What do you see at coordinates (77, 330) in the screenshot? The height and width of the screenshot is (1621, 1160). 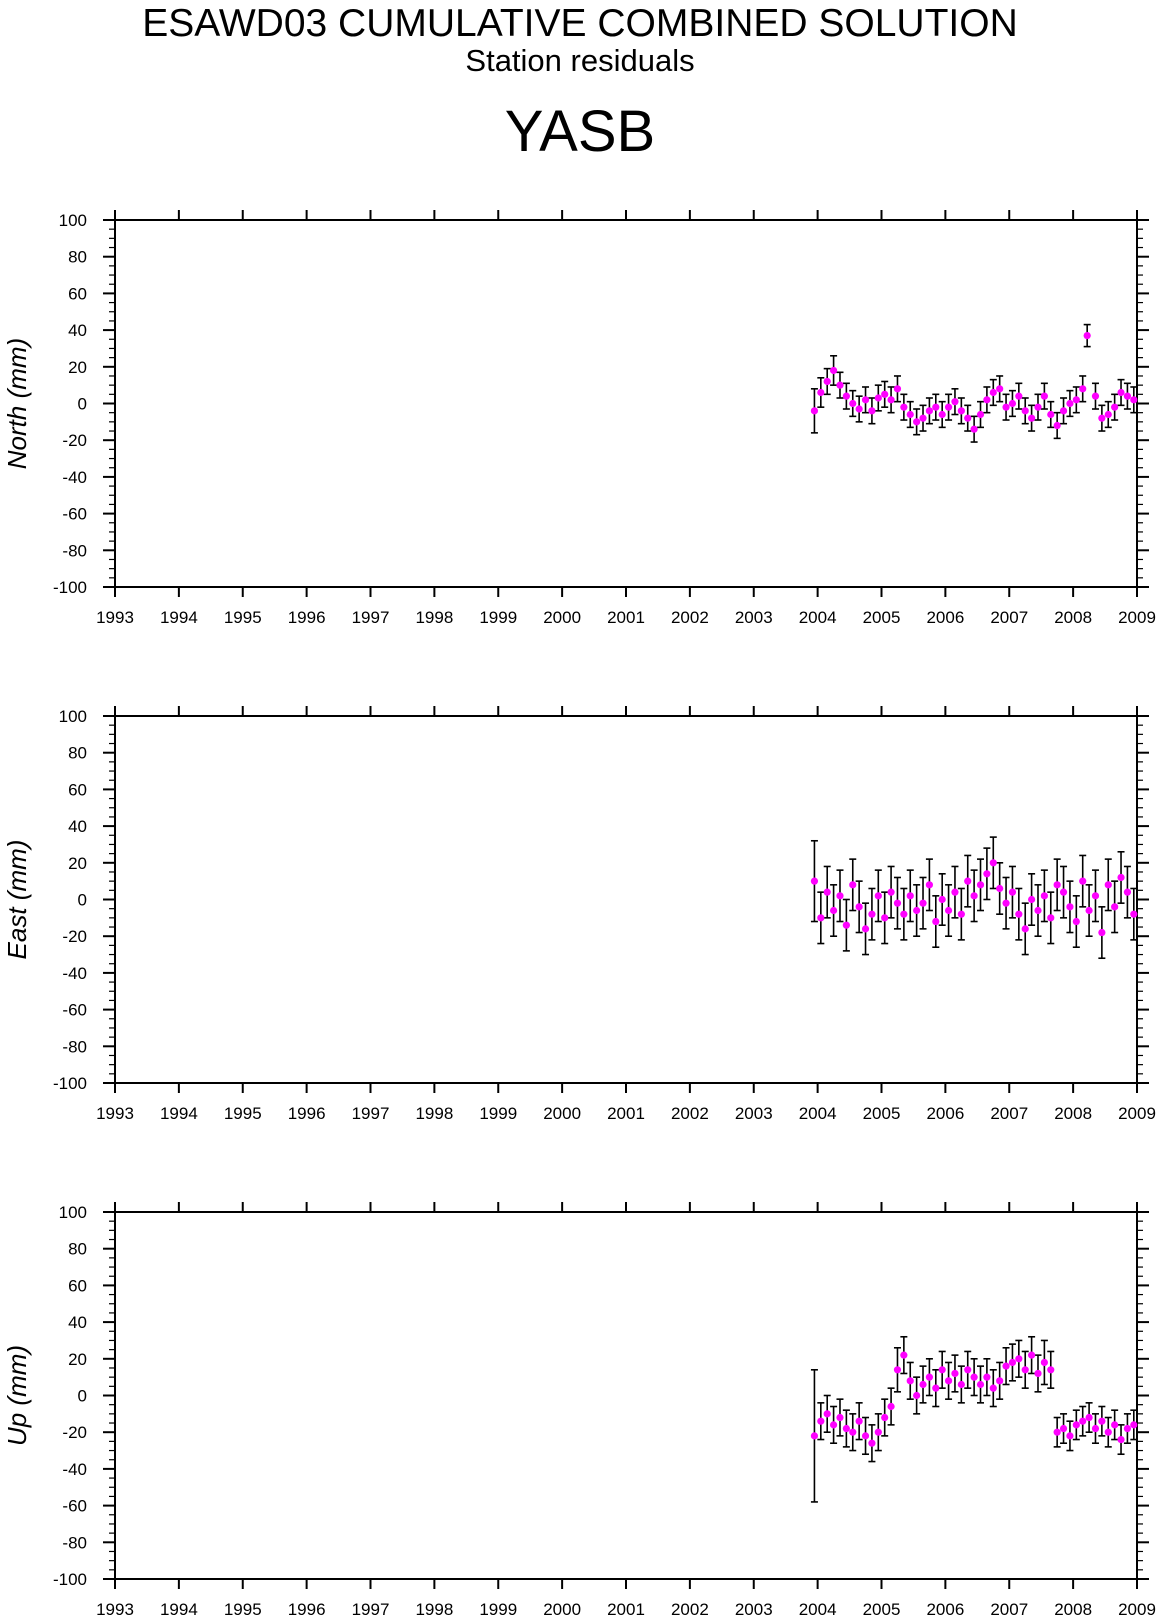 I see `y-tick-label: 40` at bounding box center [77, 330].